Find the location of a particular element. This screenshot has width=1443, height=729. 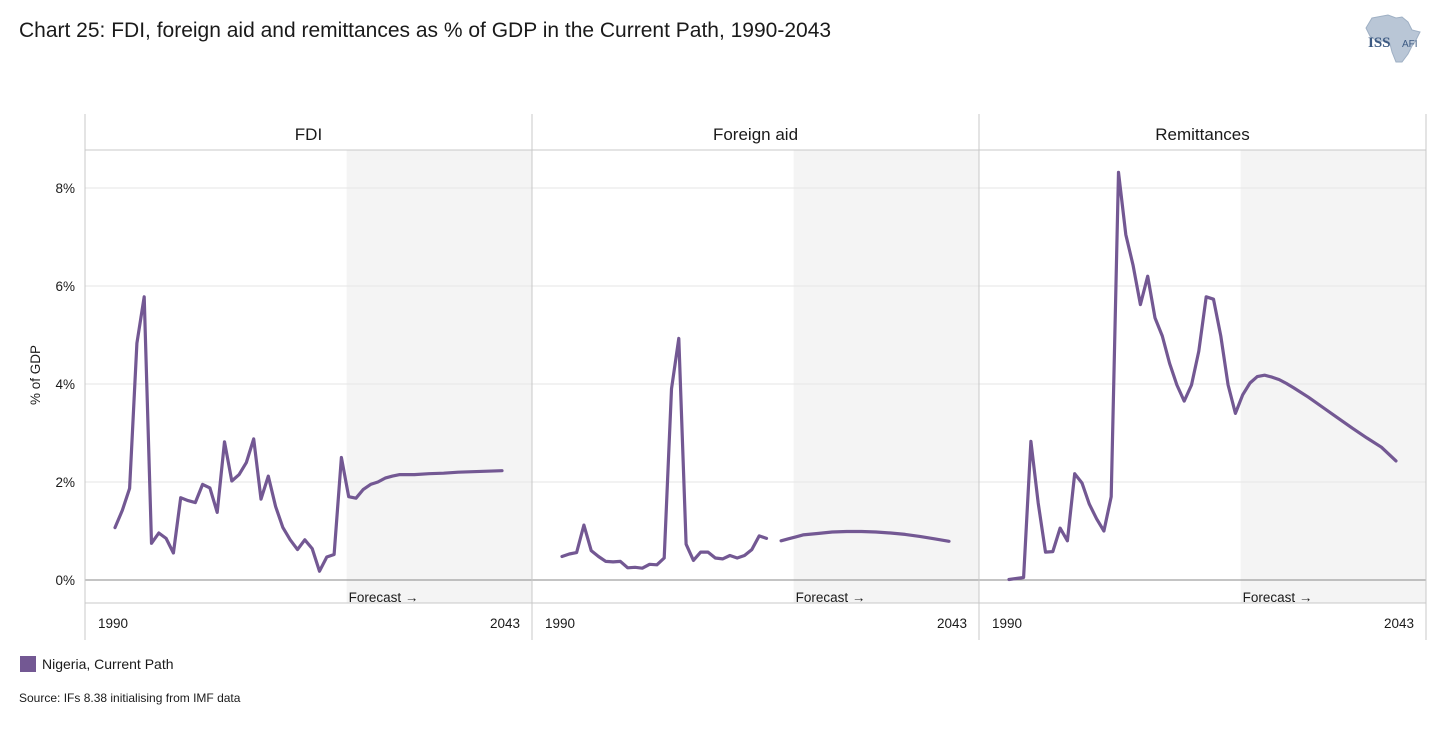

legend: Nigeria, Current Path is located at coordinates (97, 664).